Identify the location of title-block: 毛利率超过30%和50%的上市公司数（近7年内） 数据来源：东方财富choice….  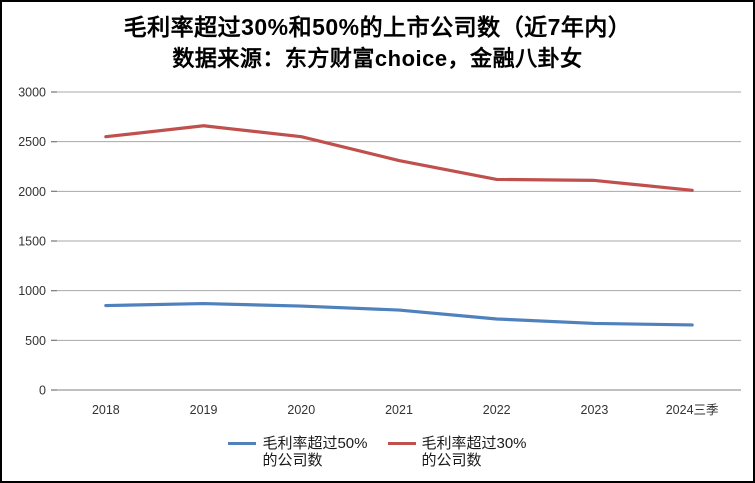
(377, 42).